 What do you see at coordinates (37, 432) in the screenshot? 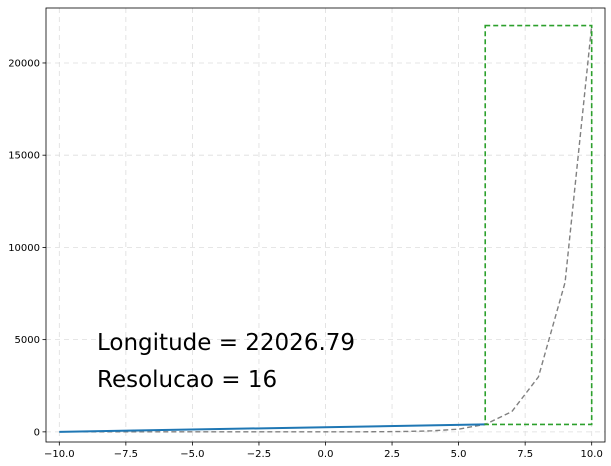
I see `y-tick-label: 0` at bounding box center [37, 432].